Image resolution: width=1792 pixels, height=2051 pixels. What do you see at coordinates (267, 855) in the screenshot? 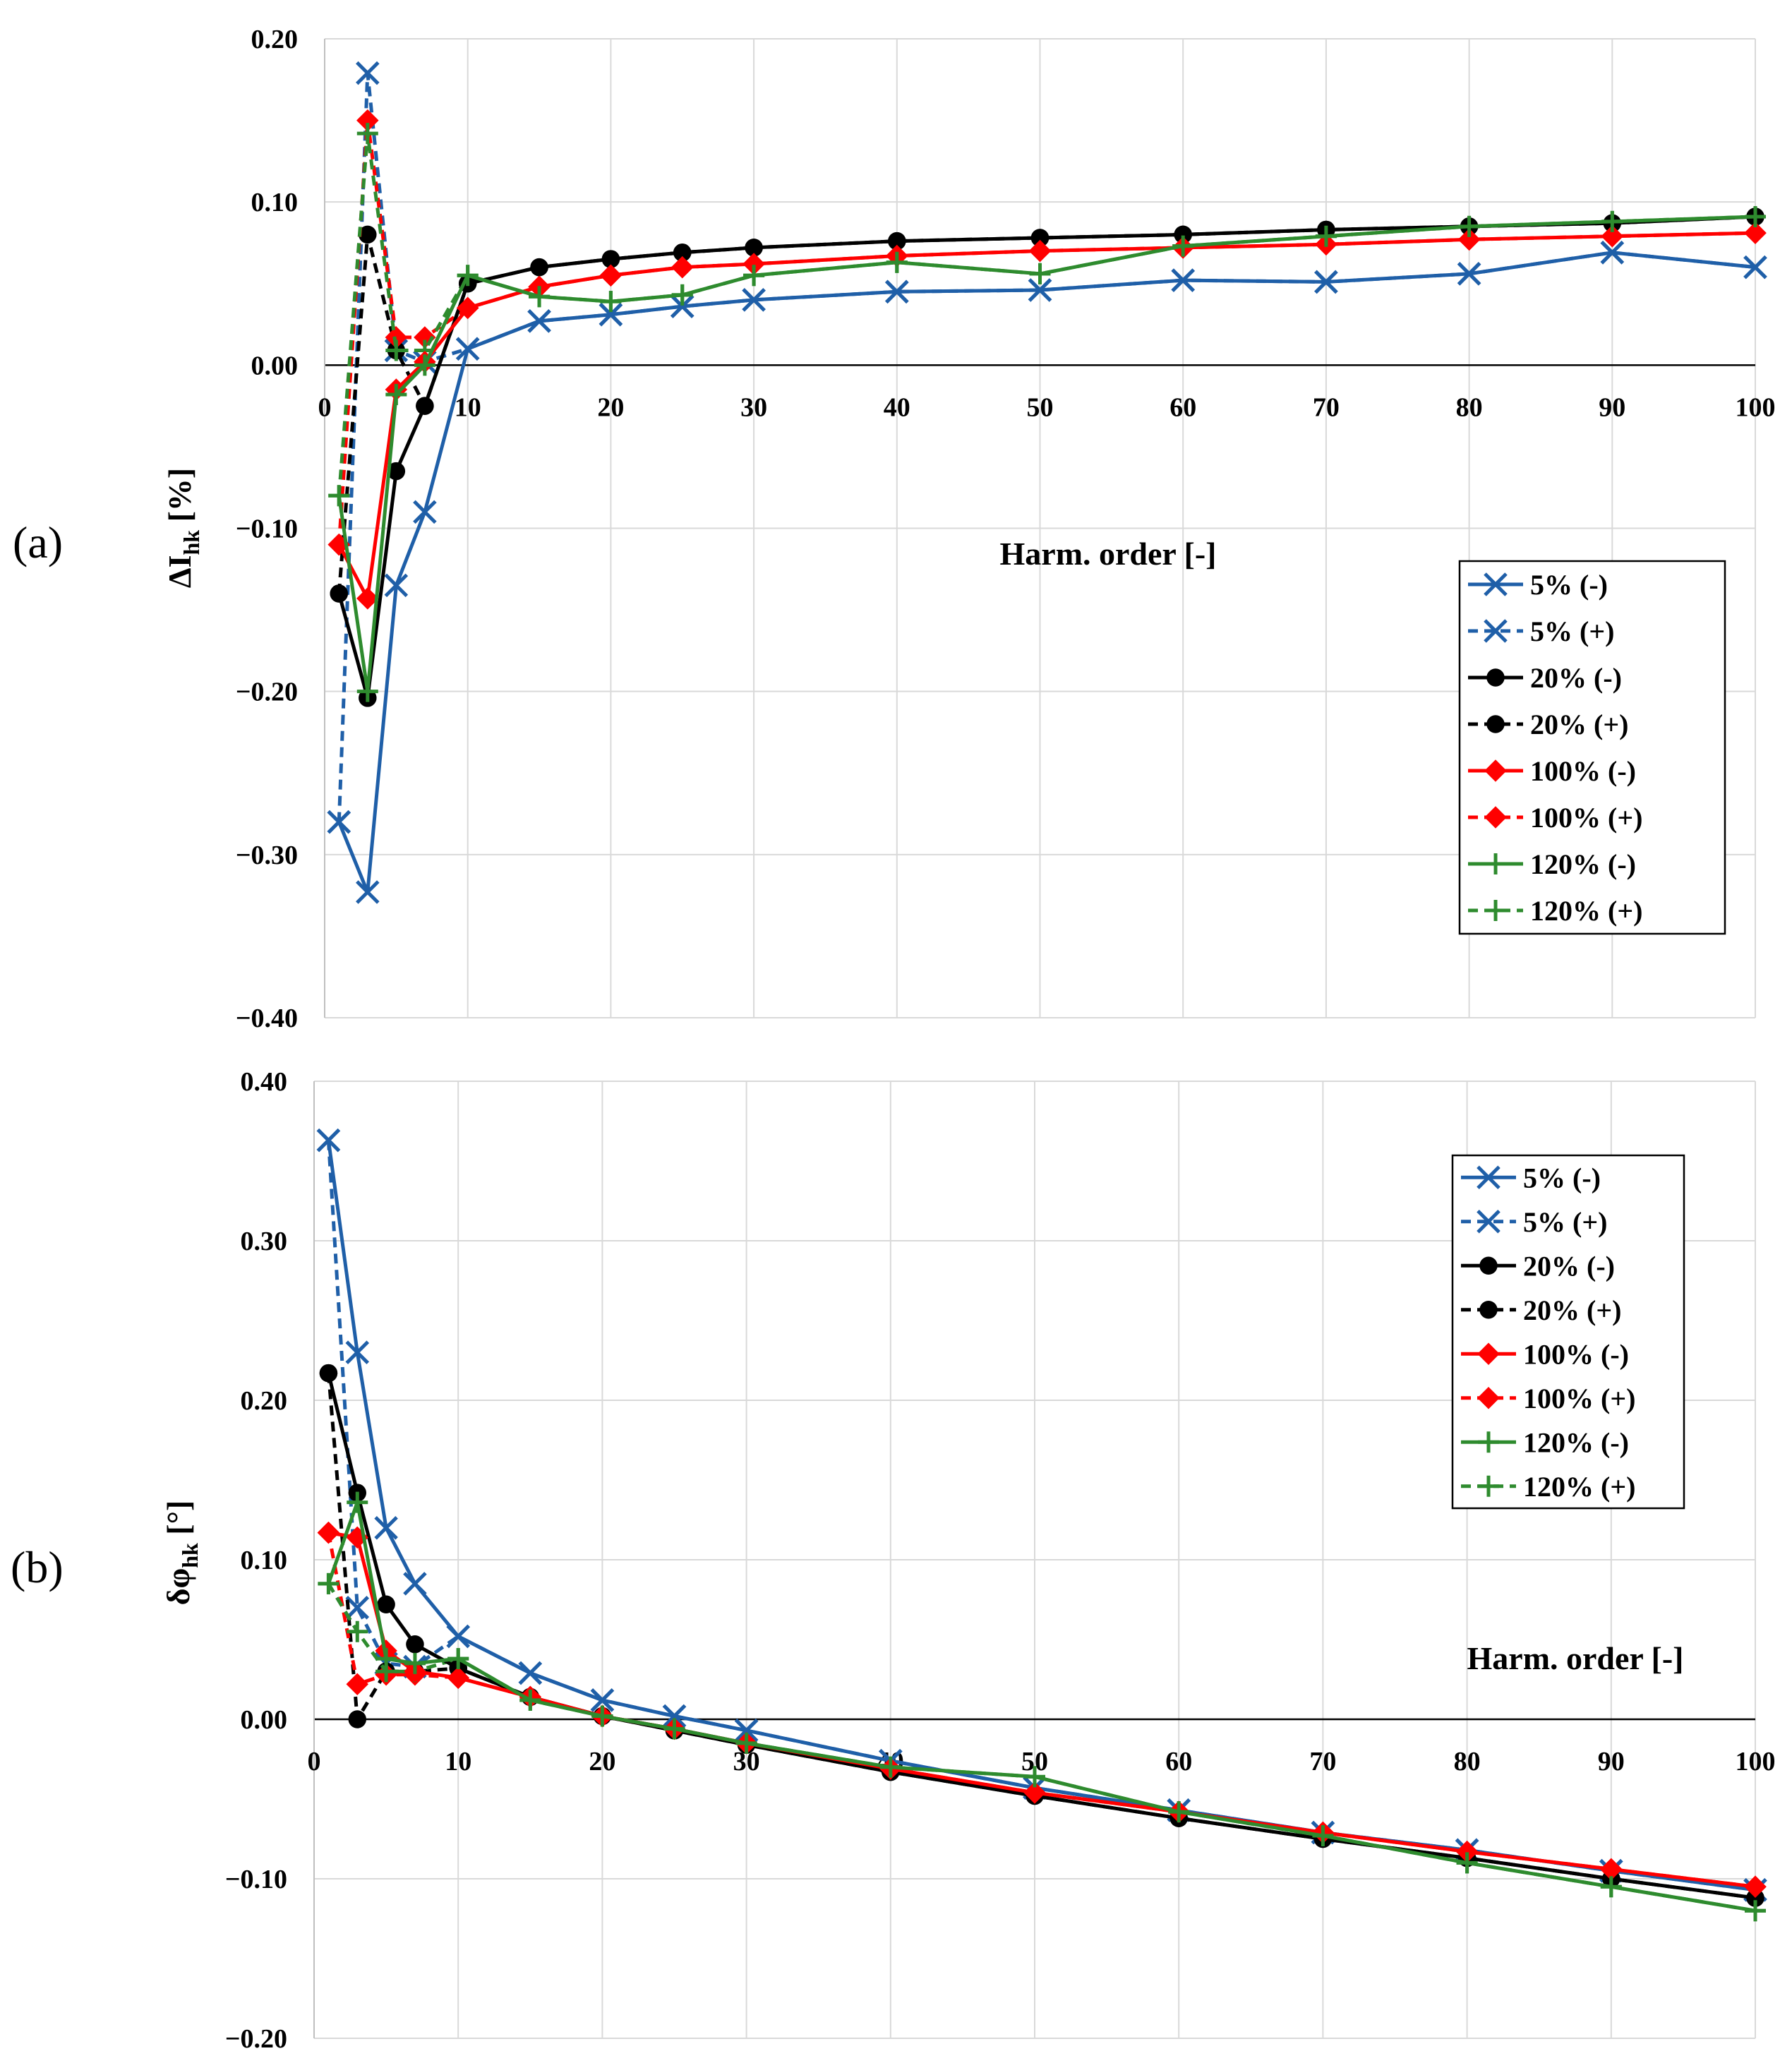
I see `y-tick-label: −0.30` at bounding box center [267, 855].